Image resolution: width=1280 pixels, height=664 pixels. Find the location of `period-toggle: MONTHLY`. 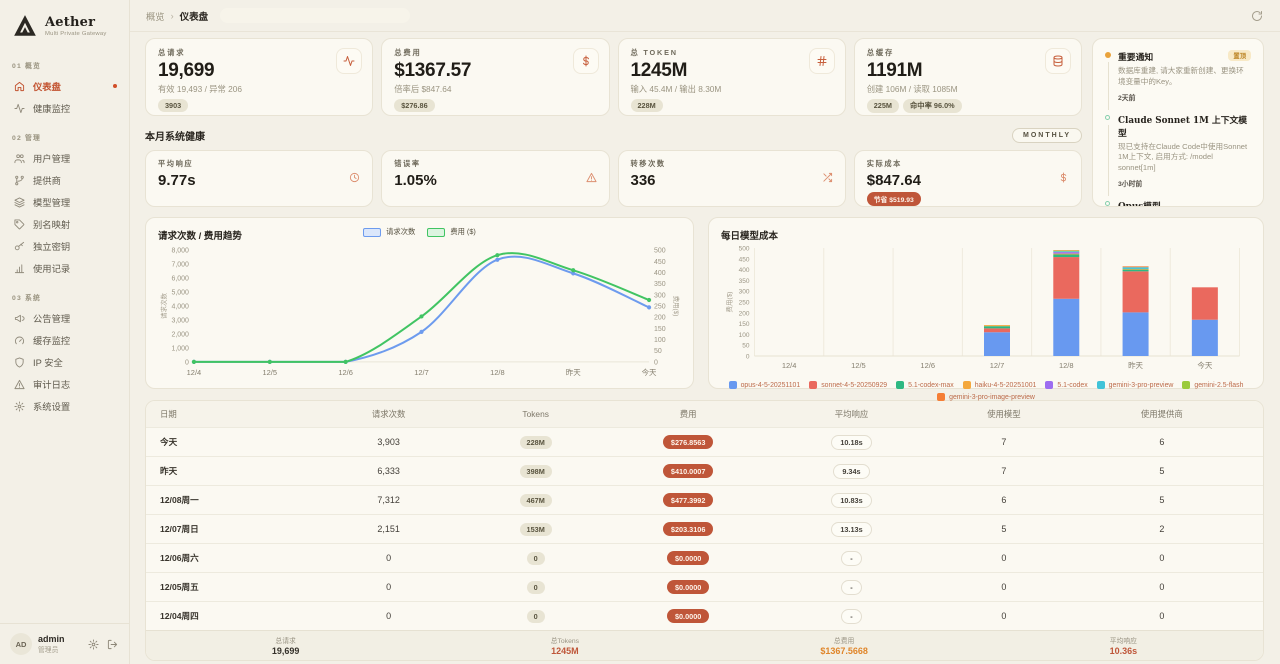

period-toggle: MONTHLY is located at coordinates (1047, 135).